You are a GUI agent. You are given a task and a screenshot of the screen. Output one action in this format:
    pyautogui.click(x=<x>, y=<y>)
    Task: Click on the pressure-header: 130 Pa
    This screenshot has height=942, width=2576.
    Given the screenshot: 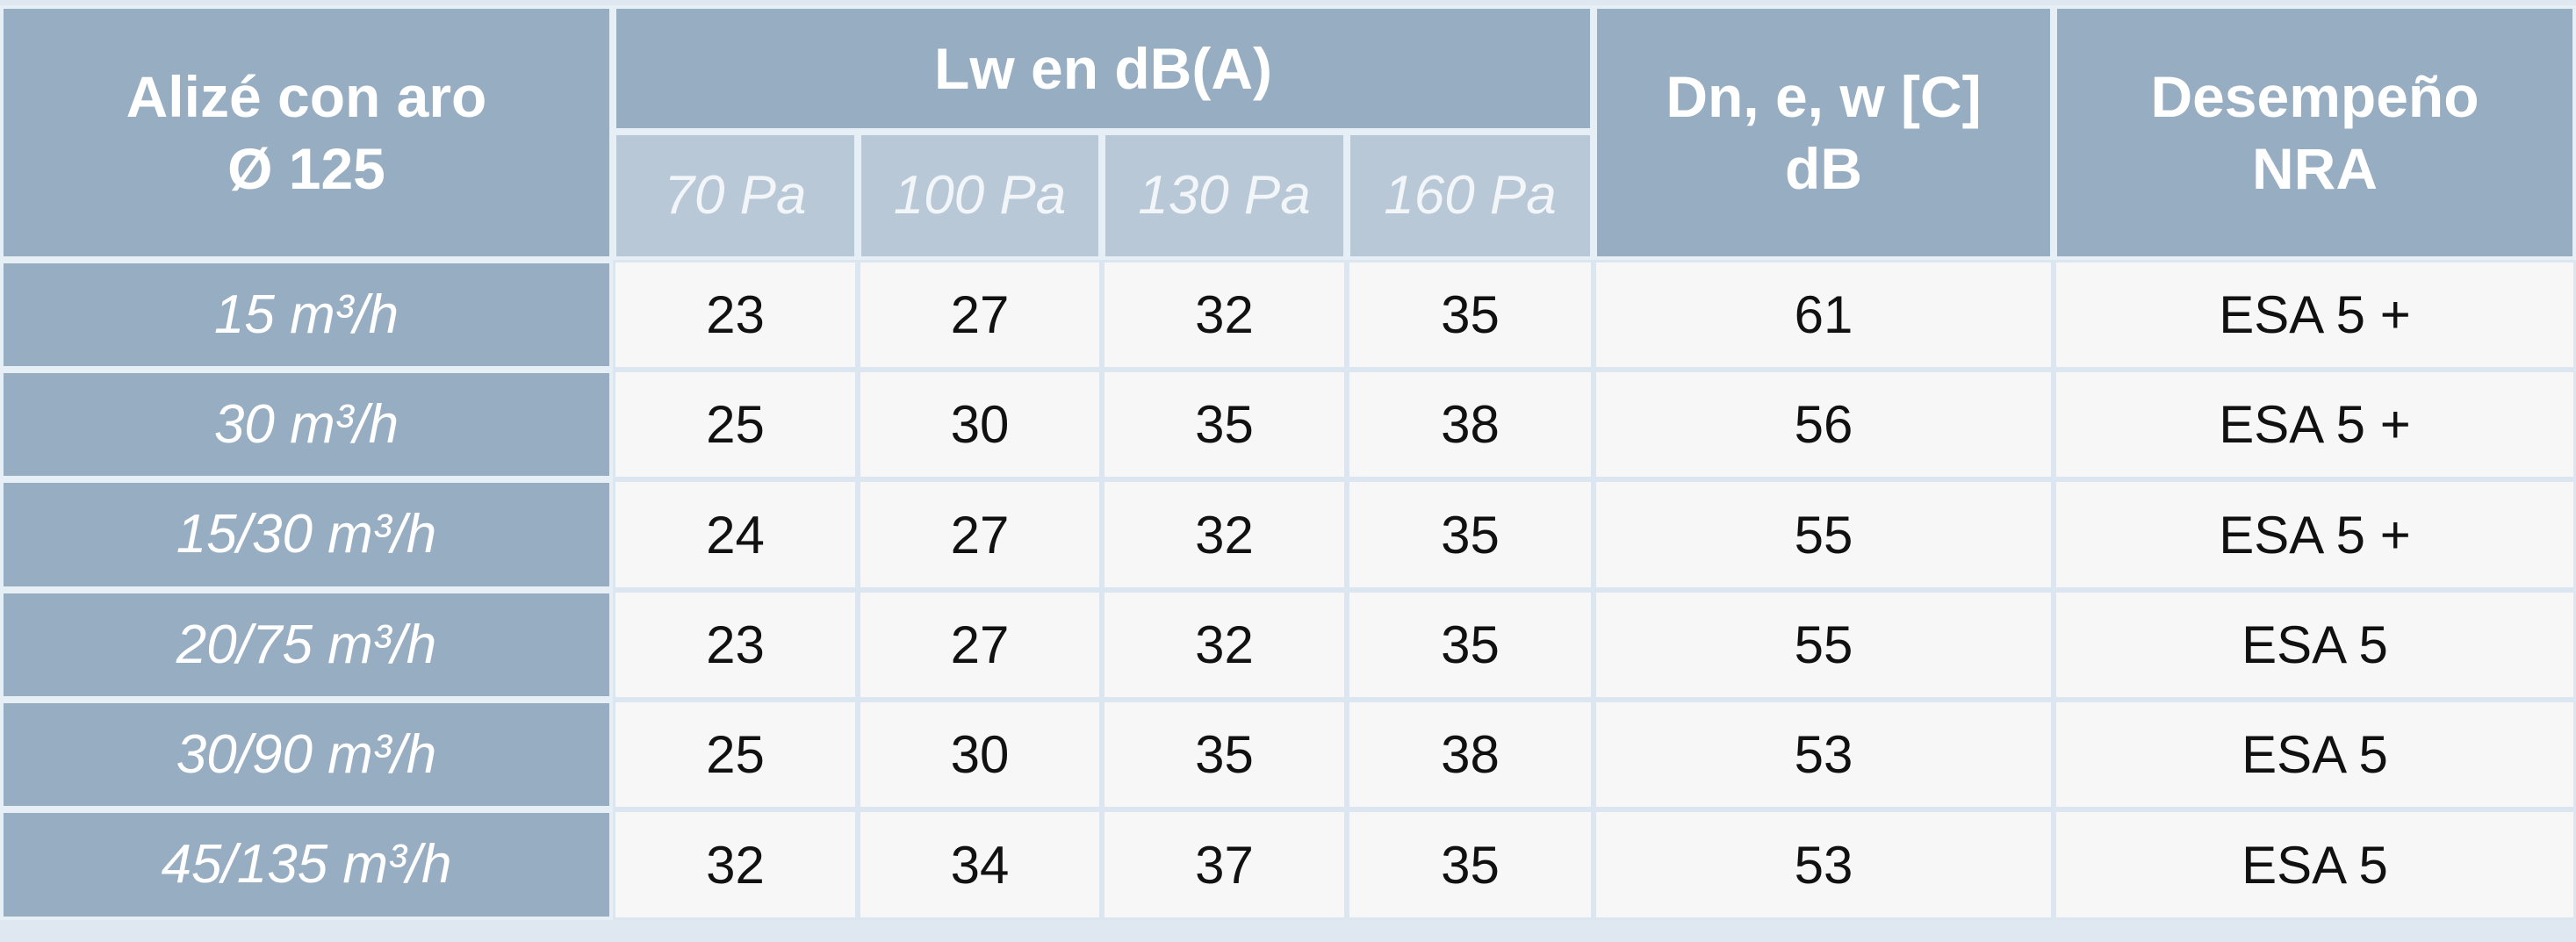 What is the action you would take?
    pyautogui.click(x=1224, y=196)
    